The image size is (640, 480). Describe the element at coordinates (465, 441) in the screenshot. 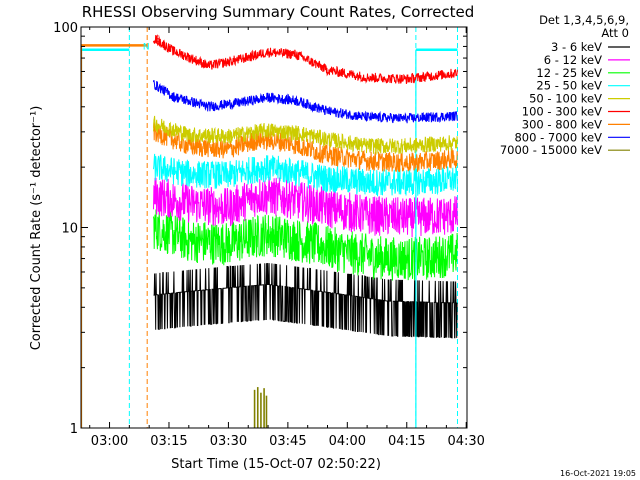

I see `x-tick-label-04-30: 04:30` at that location.